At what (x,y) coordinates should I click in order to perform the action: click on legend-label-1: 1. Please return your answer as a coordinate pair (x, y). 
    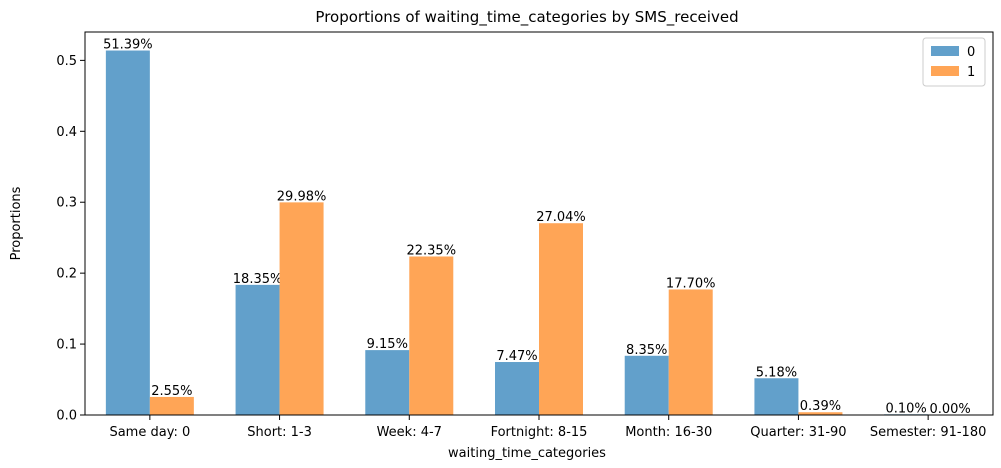
    Looking at the image, I should click on (971, 72).